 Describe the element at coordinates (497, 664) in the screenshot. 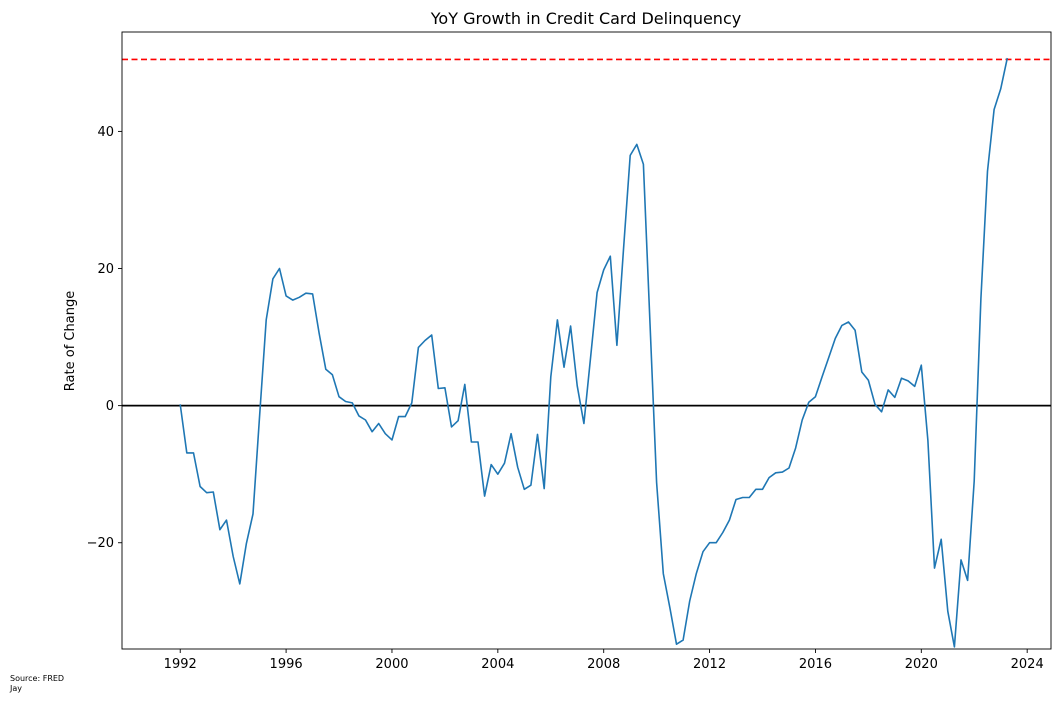

I see `x-tick-label: 2004` at that location.